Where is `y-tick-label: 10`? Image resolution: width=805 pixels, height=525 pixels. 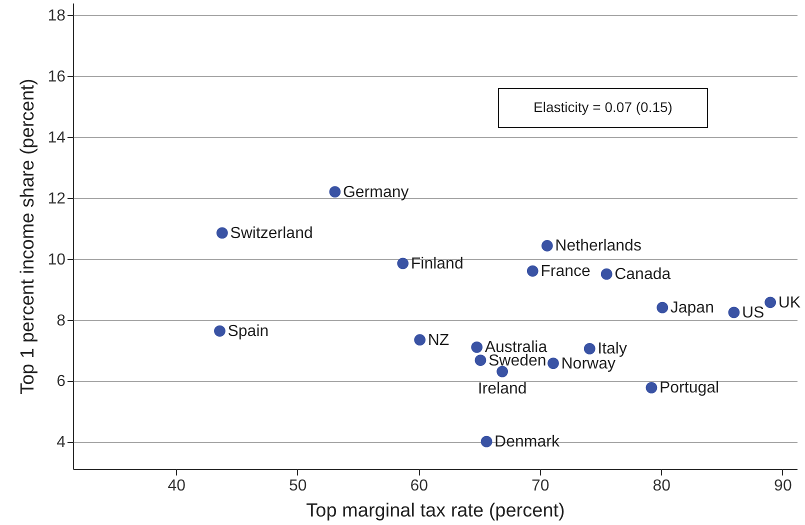 y-tick-label: 10 is located at coordinates (57, 259).